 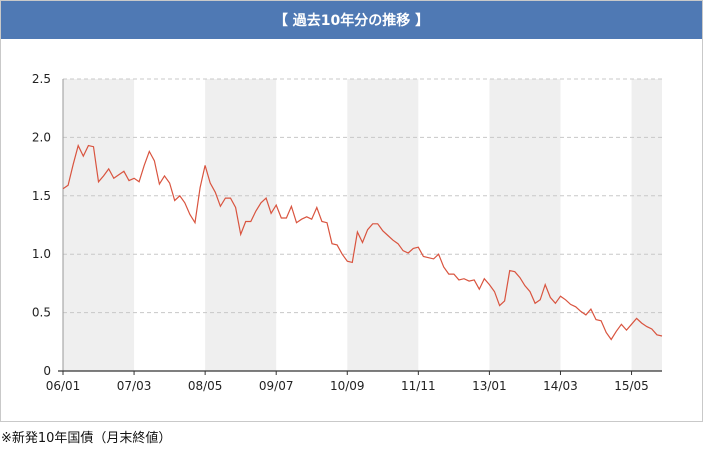 I want to click on y-tick-label: 2.5, so click(x=41, y=79).